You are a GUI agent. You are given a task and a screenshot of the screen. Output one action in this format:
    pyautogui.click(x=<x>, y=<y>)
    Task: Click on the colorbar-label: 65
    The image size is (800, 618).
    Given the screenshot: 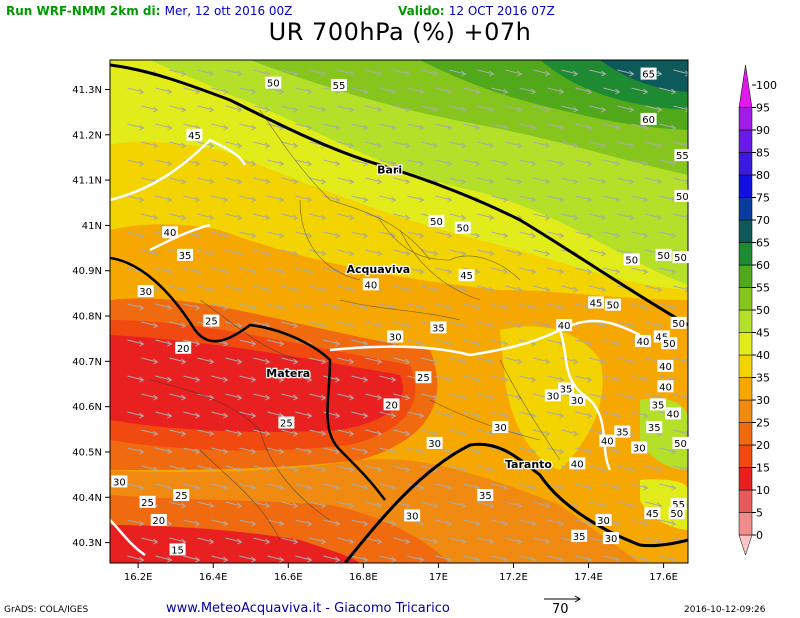 What is the action you would take?
    pyautogui.click(x=763, y=243)
    